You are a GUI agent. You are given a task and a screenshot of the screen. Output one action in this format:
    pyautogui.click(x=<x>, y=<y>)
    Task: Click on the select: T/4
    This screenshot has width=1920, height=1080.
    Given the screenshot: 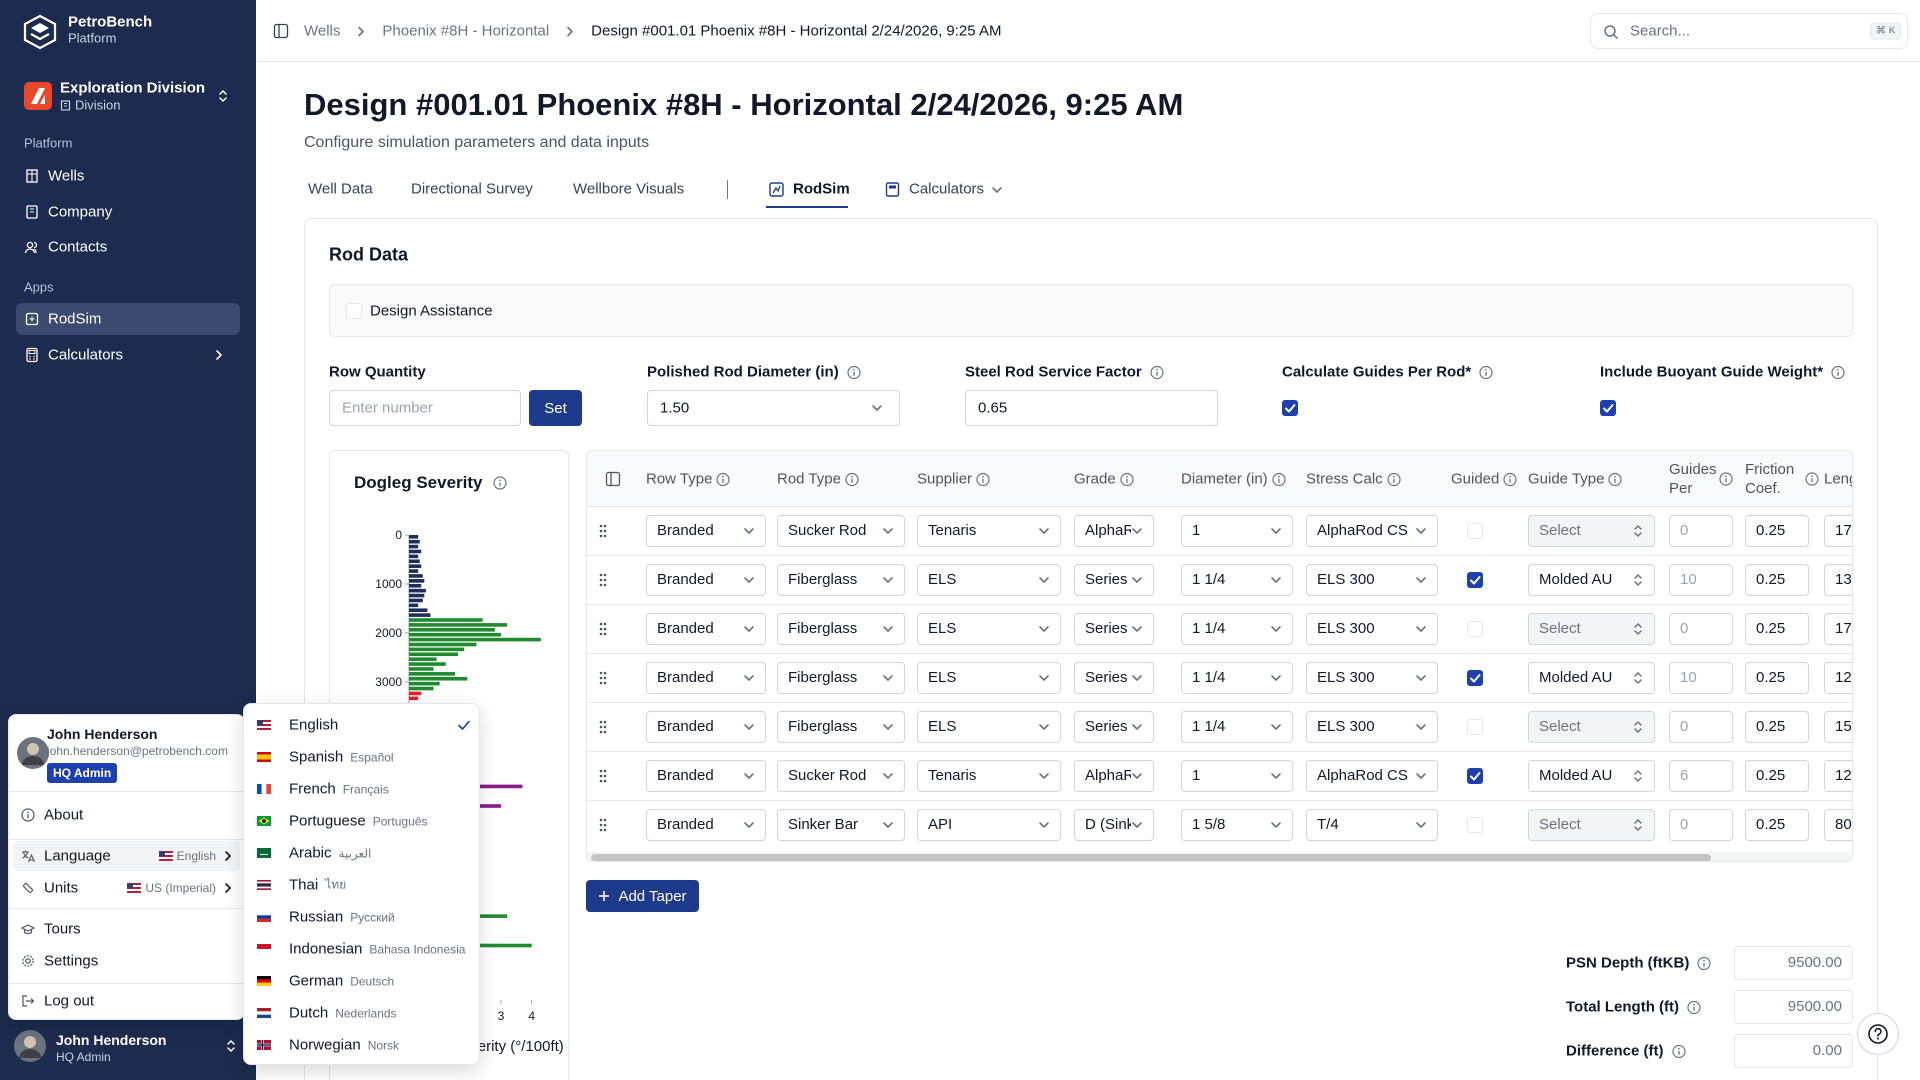 What is the action you would take?
    pyautogui.click(x=1372, y=825)
    